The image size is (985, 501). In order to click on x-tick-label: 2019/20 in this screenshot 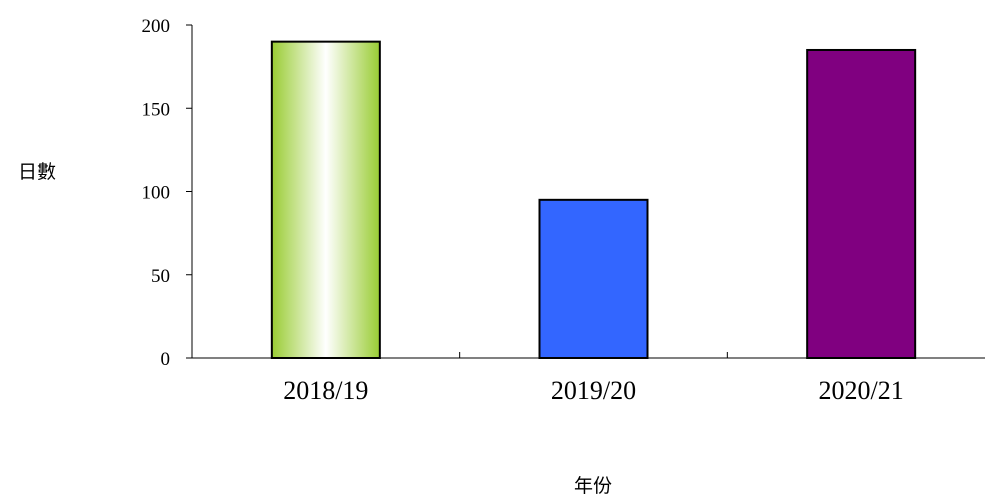, I will do `click(593, 390)`.